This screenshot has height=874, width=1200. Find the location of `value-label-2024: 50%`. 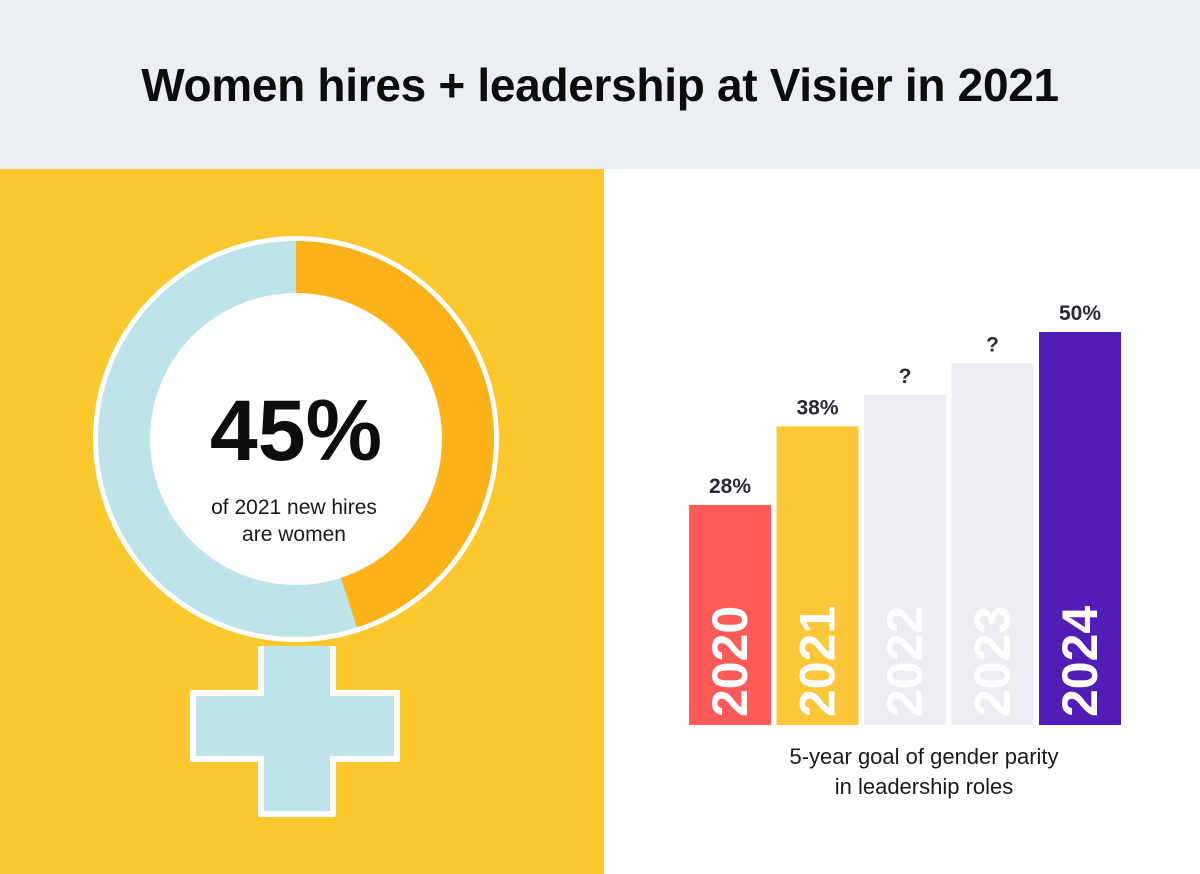

value-label-2024: 50% is located at coordinates (1080, 313).